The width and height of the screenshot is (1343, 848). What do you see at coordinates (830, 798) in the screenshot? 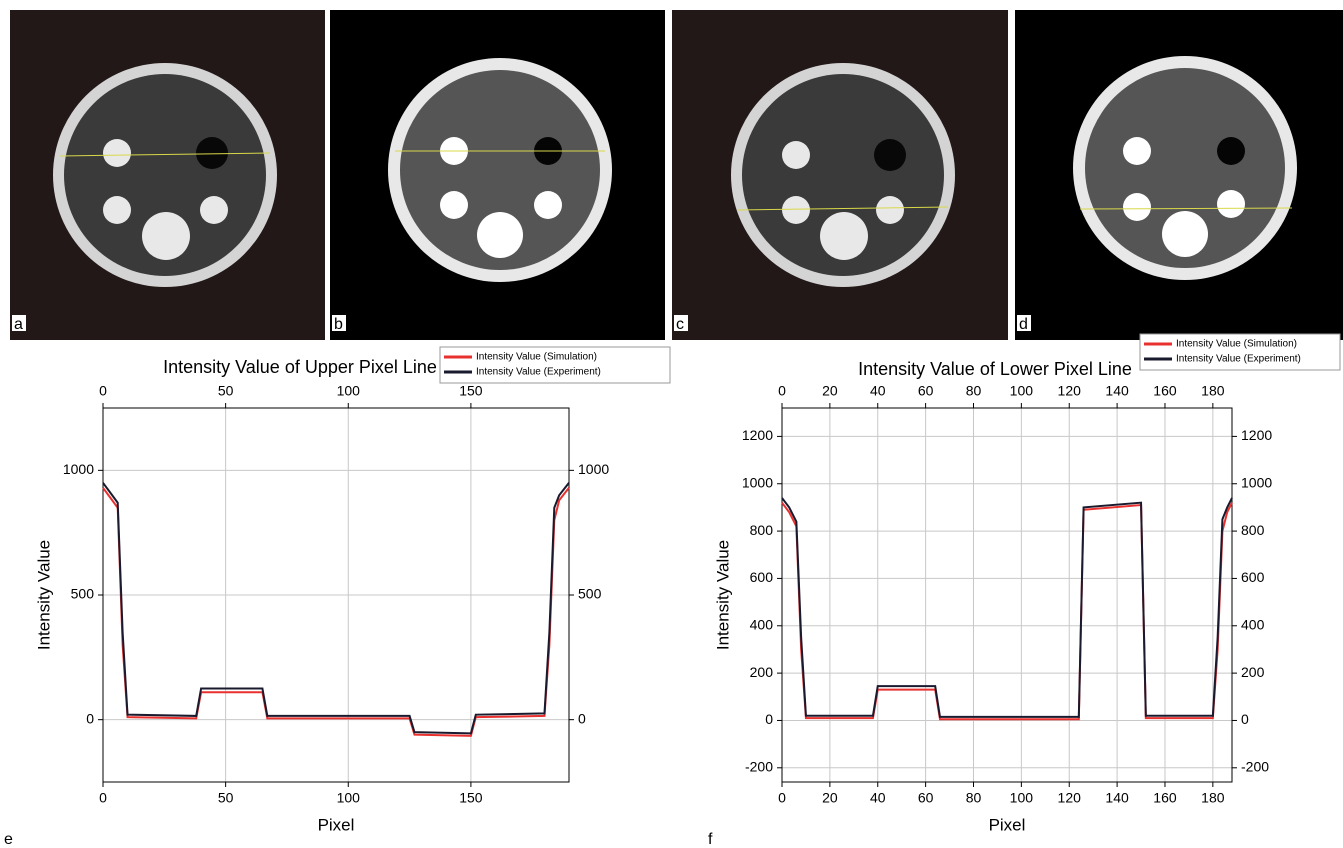
I see `x-tick-label: 20` at bounding box center [830, 798].